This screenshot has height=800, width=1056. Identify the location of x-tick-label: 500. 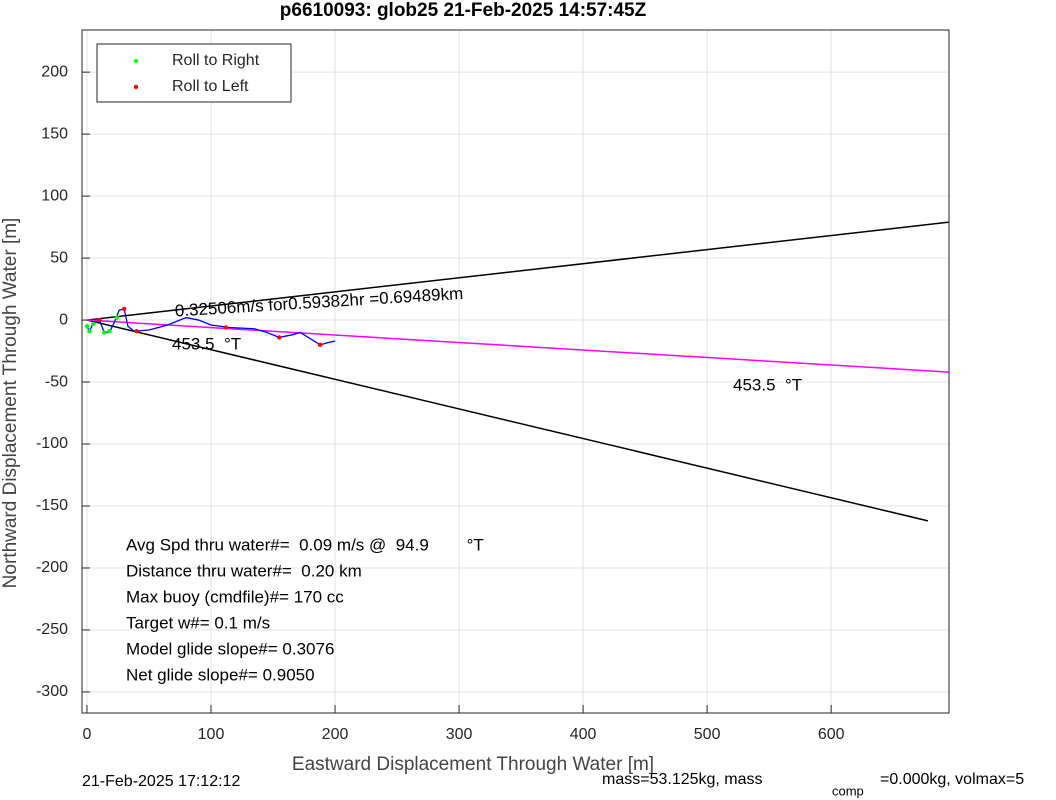
(707, 734).